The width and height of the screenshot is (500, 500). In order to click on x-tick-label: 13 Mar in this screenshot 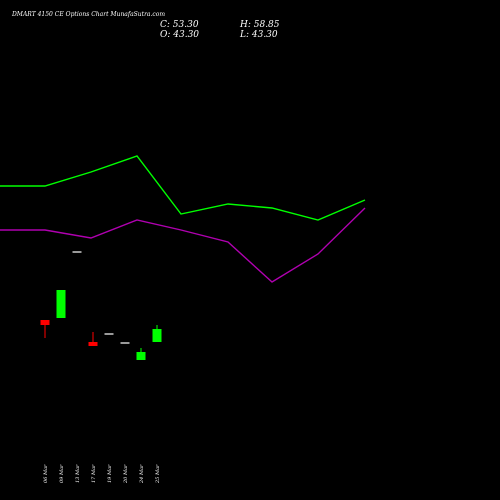, I will do `click(78, 473)`.